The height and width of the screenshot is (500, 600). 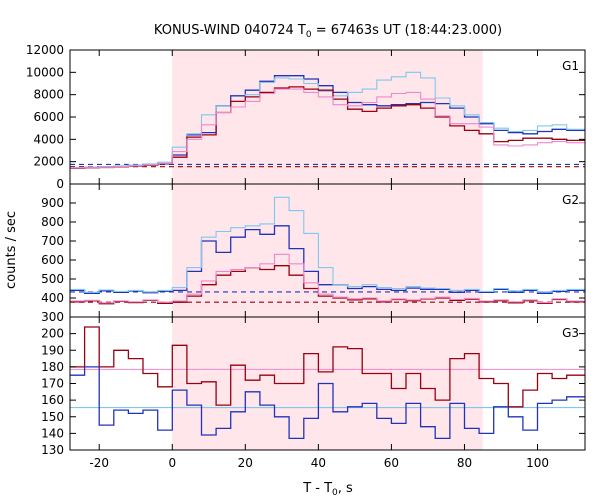 I want to click on x-tick-label: 0, so click(x=172, y=463).